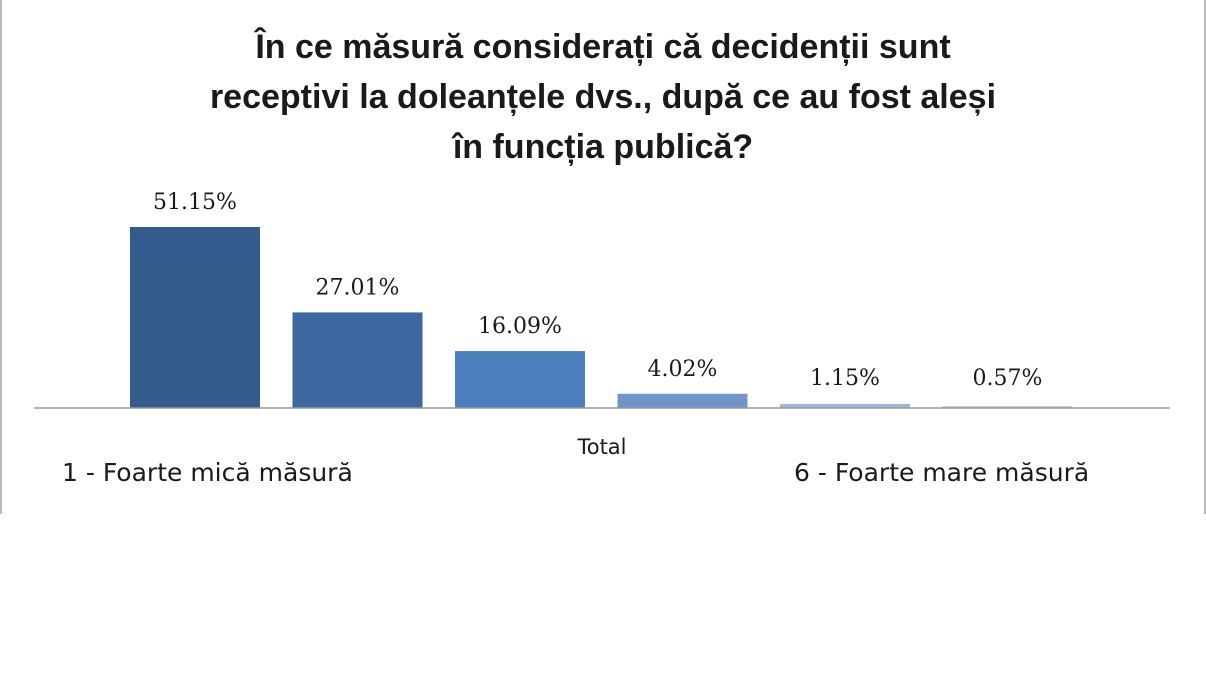  What do you see at coordinates (520, 326) in the screenshot?
I see `value-label-3: 16.09%` at bounding box center [520, 326].